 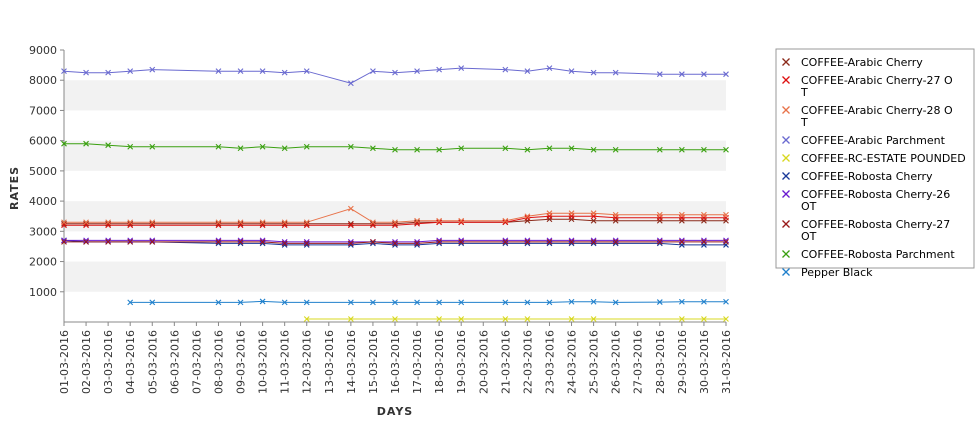 I want to click on y-axis-title: RATES, so click(x=14, y=188).